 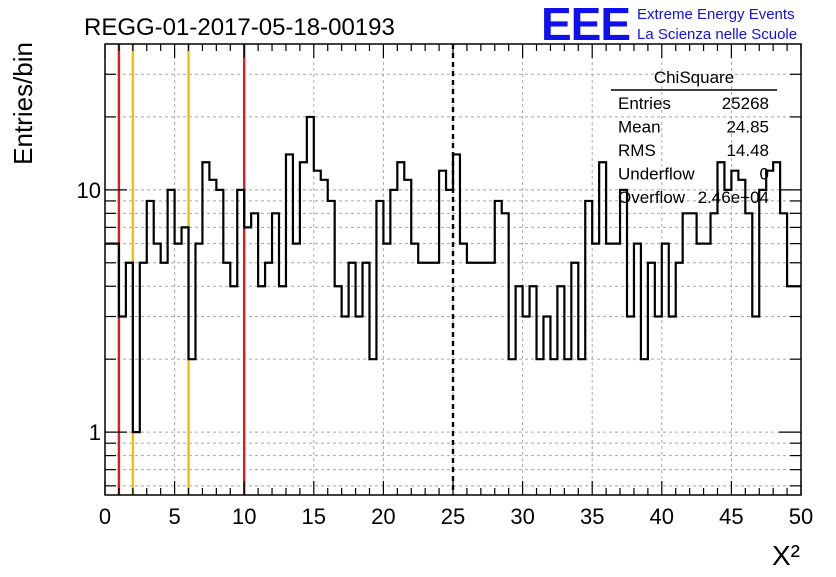 What do you see at coordinates (747, 127) in the screenshot?
I see `stats-value: 24.85` at bounding box center [747, 127].